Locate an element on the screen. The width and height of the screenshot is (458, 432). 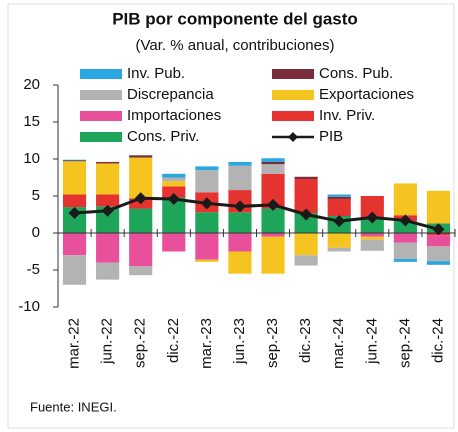
x-tick-label: dic.-23 is located at coordinates (305, 340).